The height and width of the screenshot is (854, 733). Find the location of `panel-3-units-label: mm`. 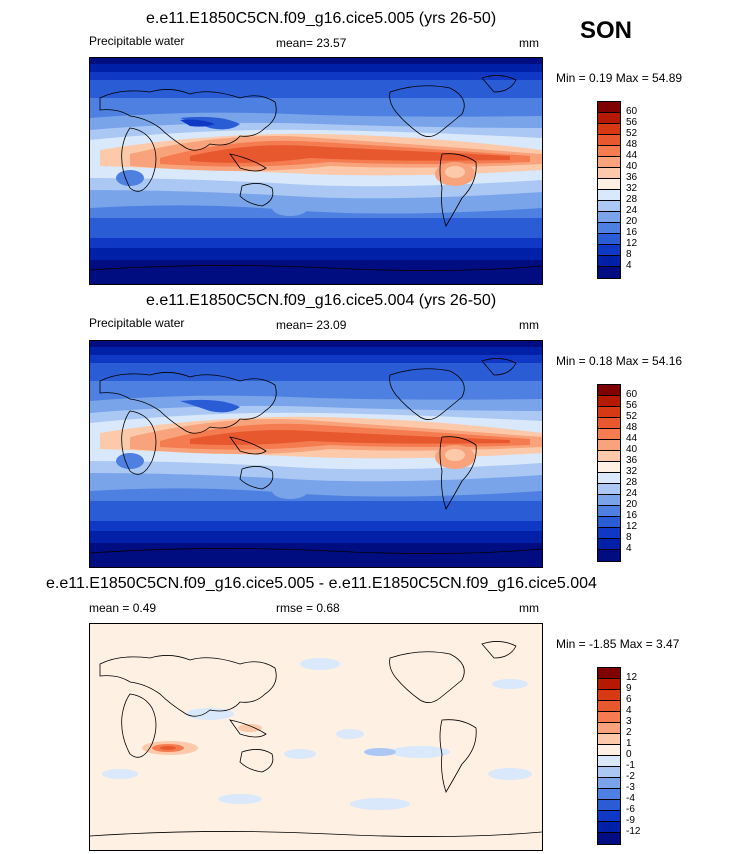

panel-3-units-label: mm is located at coordinates (529, 608).